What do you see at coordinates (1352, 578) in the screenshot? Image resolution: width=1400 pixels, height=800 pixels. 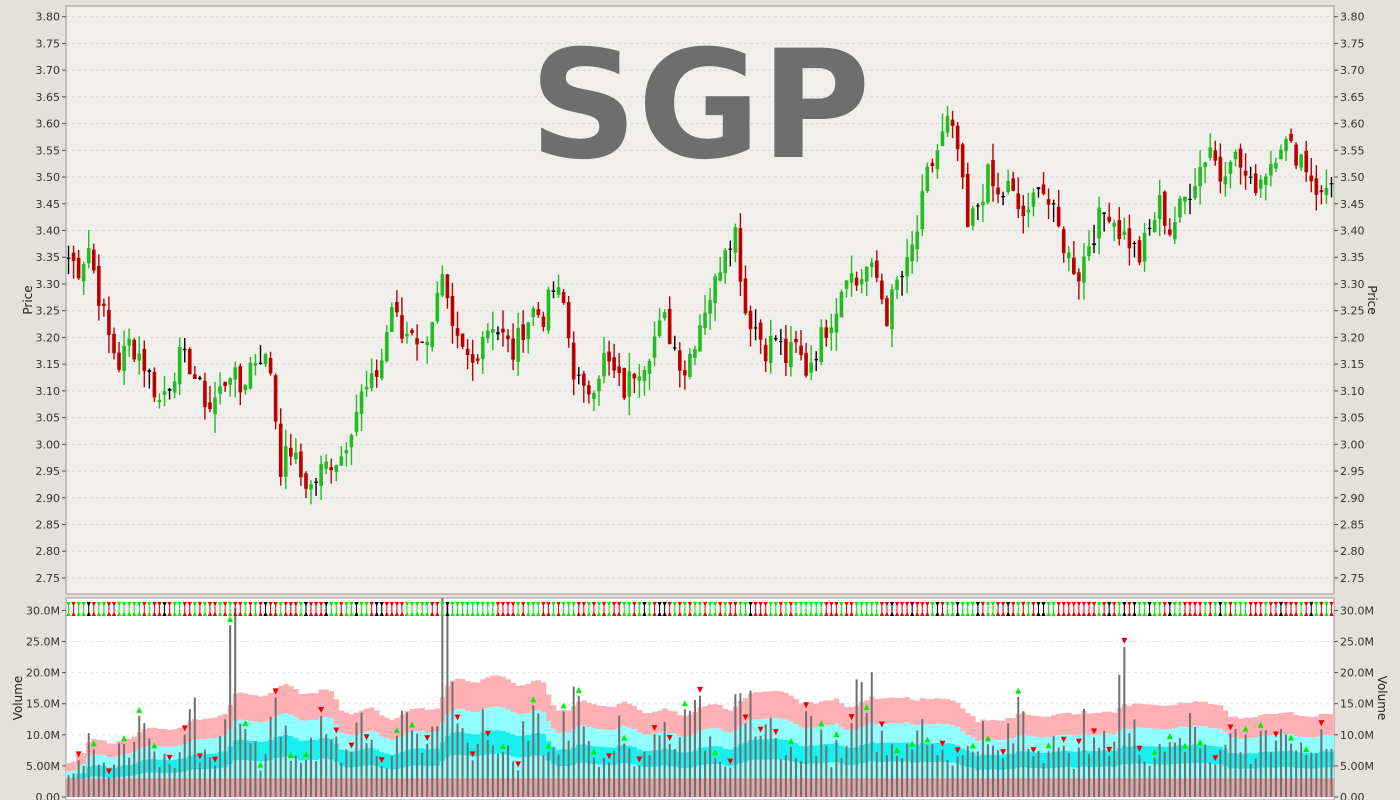 I see `price-tick-label-right: 2.75` at bounding box center [1352, 578].